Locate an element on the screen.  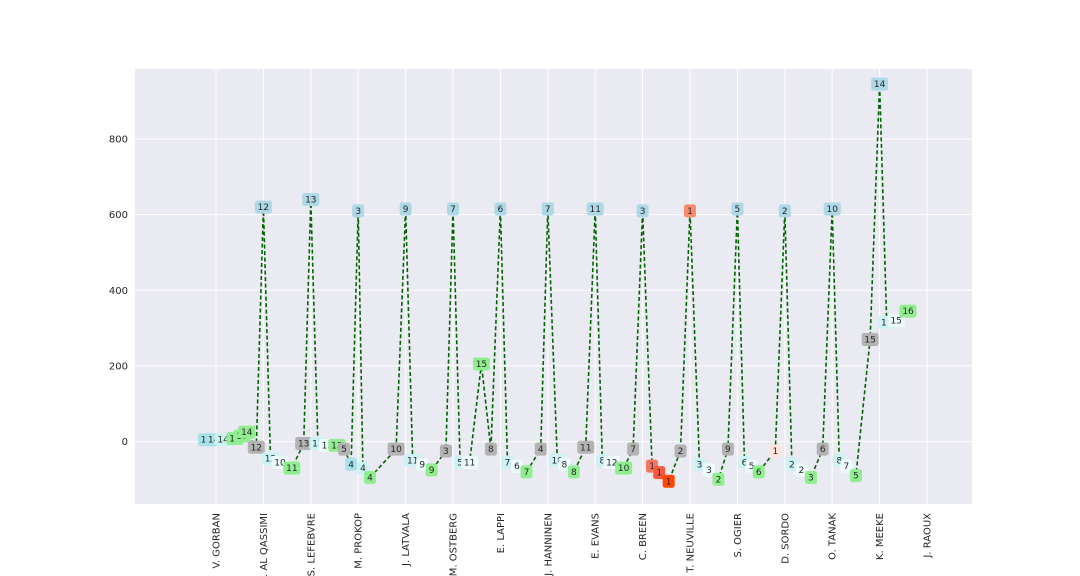
data-label-text: 5 is located at coordinates (460, 463).